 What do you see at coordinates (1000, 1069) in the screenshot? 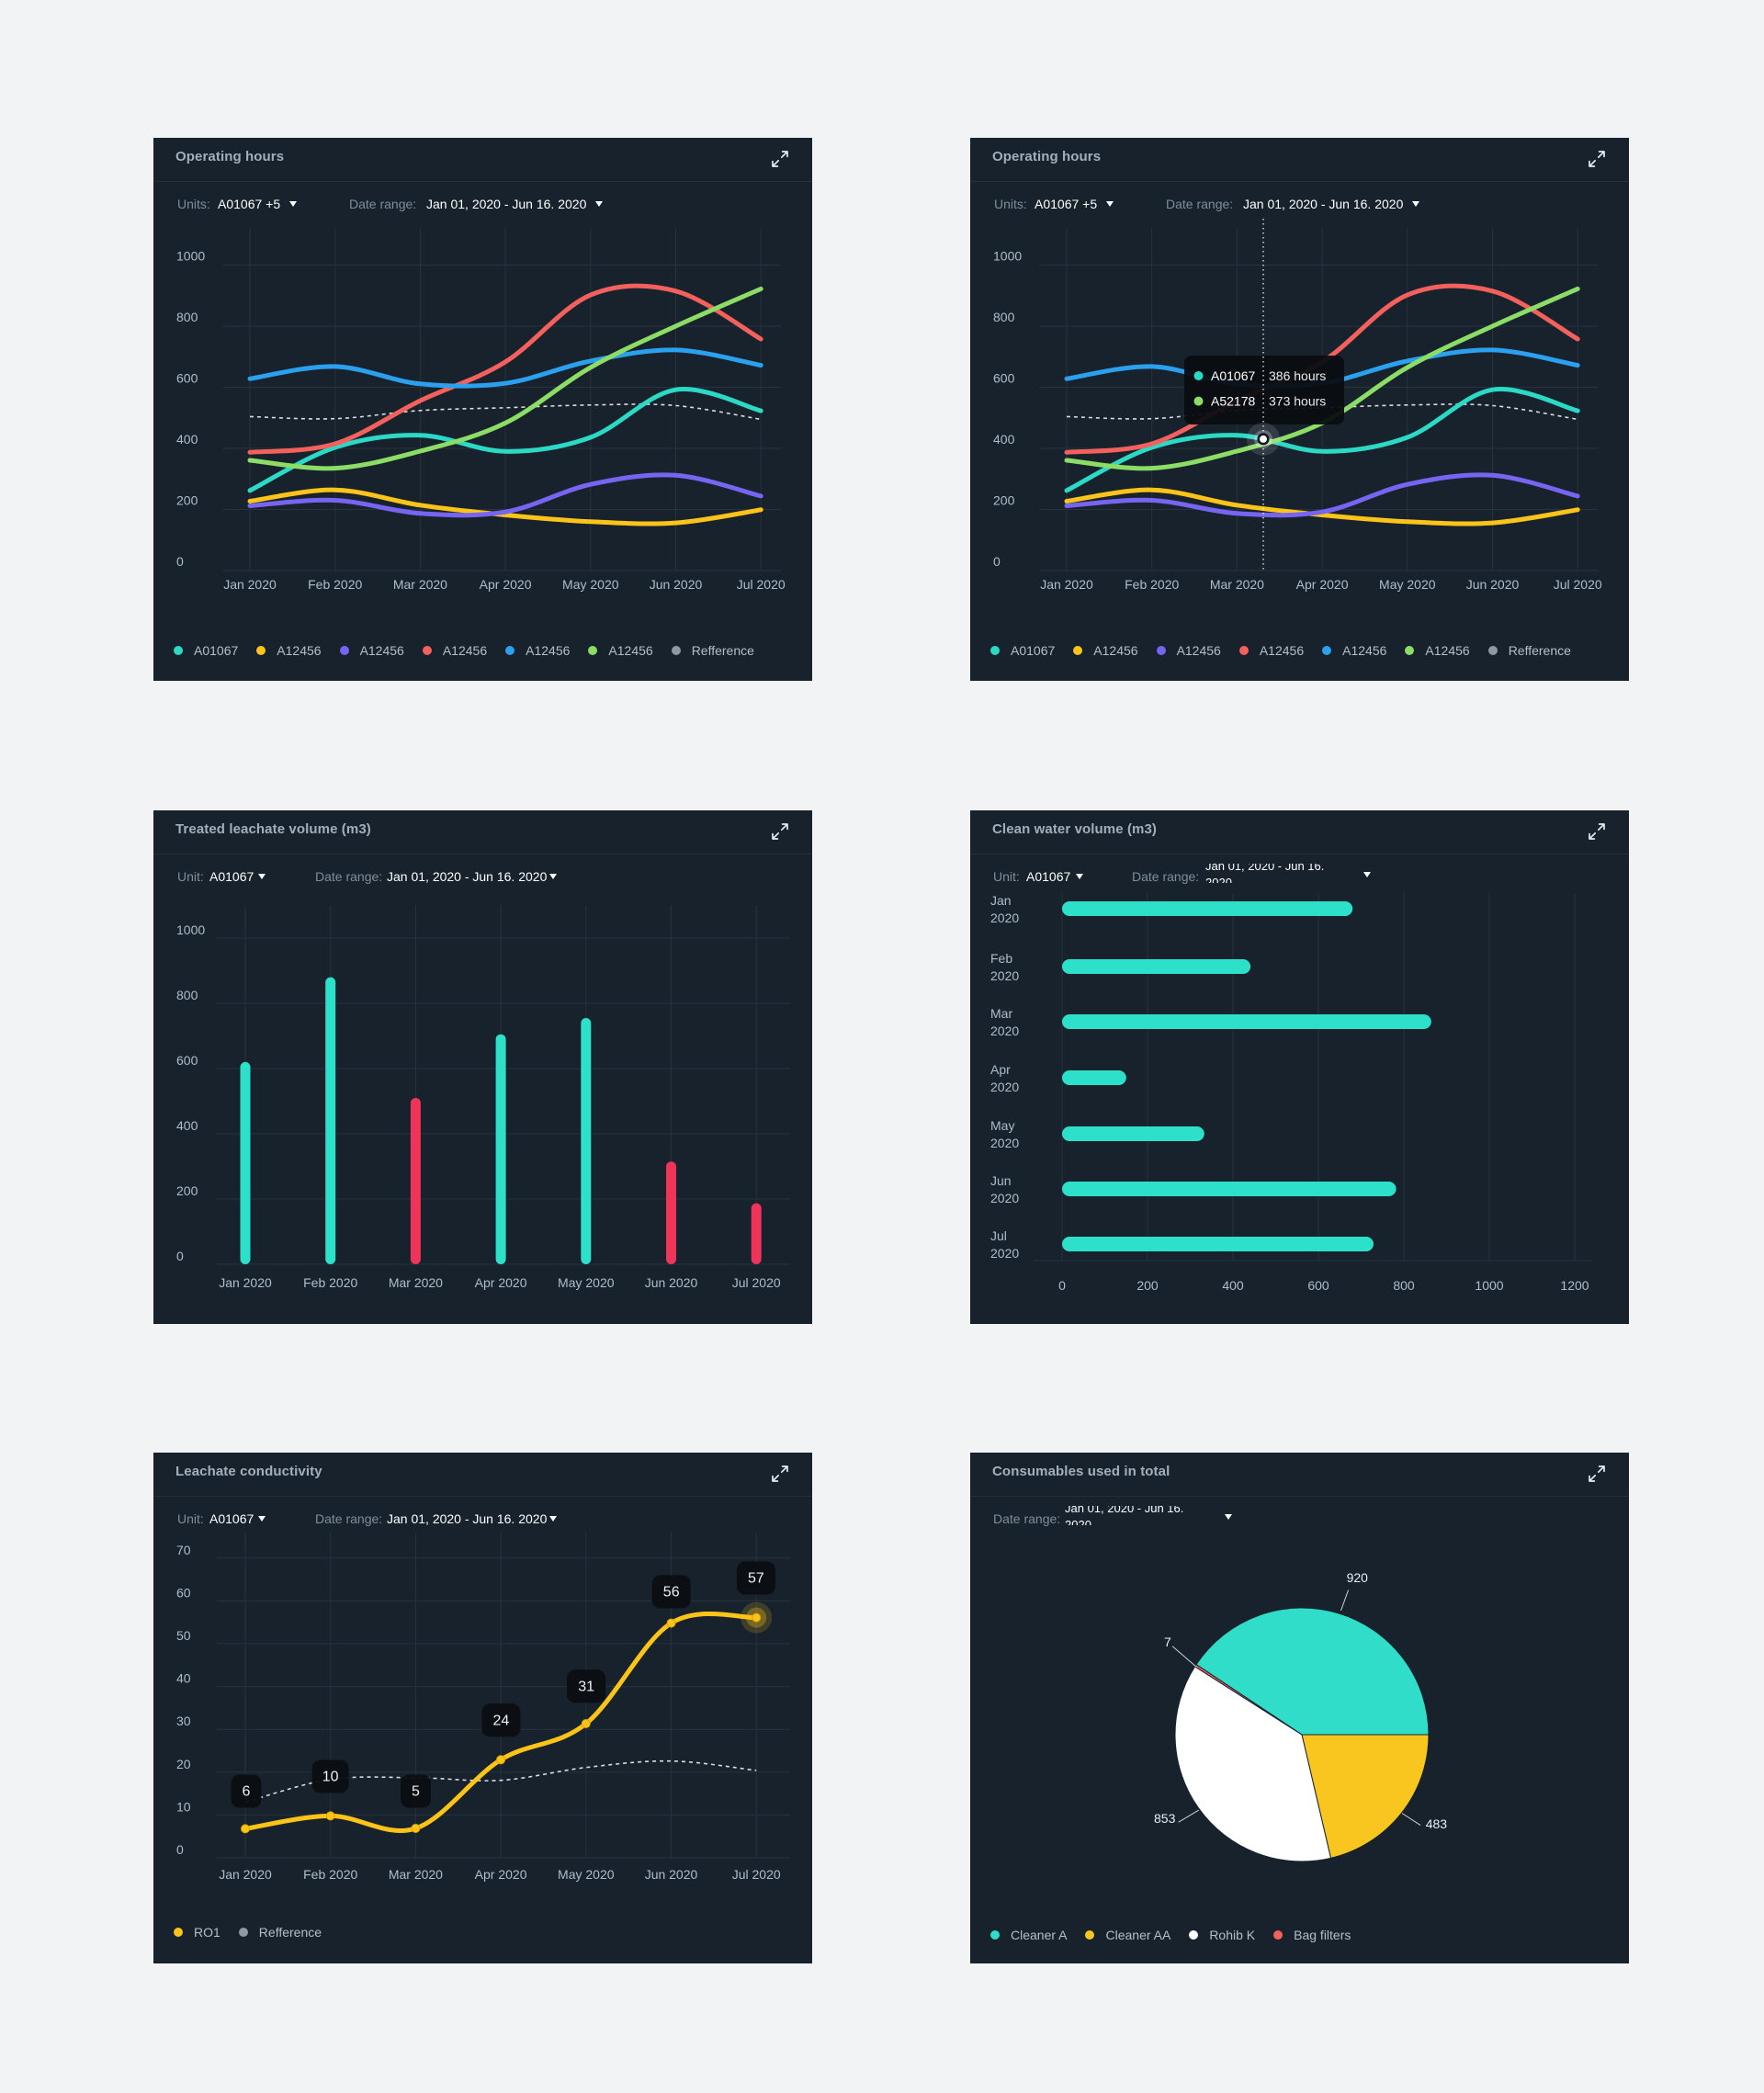
I see `svg-text: Apr` at bounding box center [1000, 1069].